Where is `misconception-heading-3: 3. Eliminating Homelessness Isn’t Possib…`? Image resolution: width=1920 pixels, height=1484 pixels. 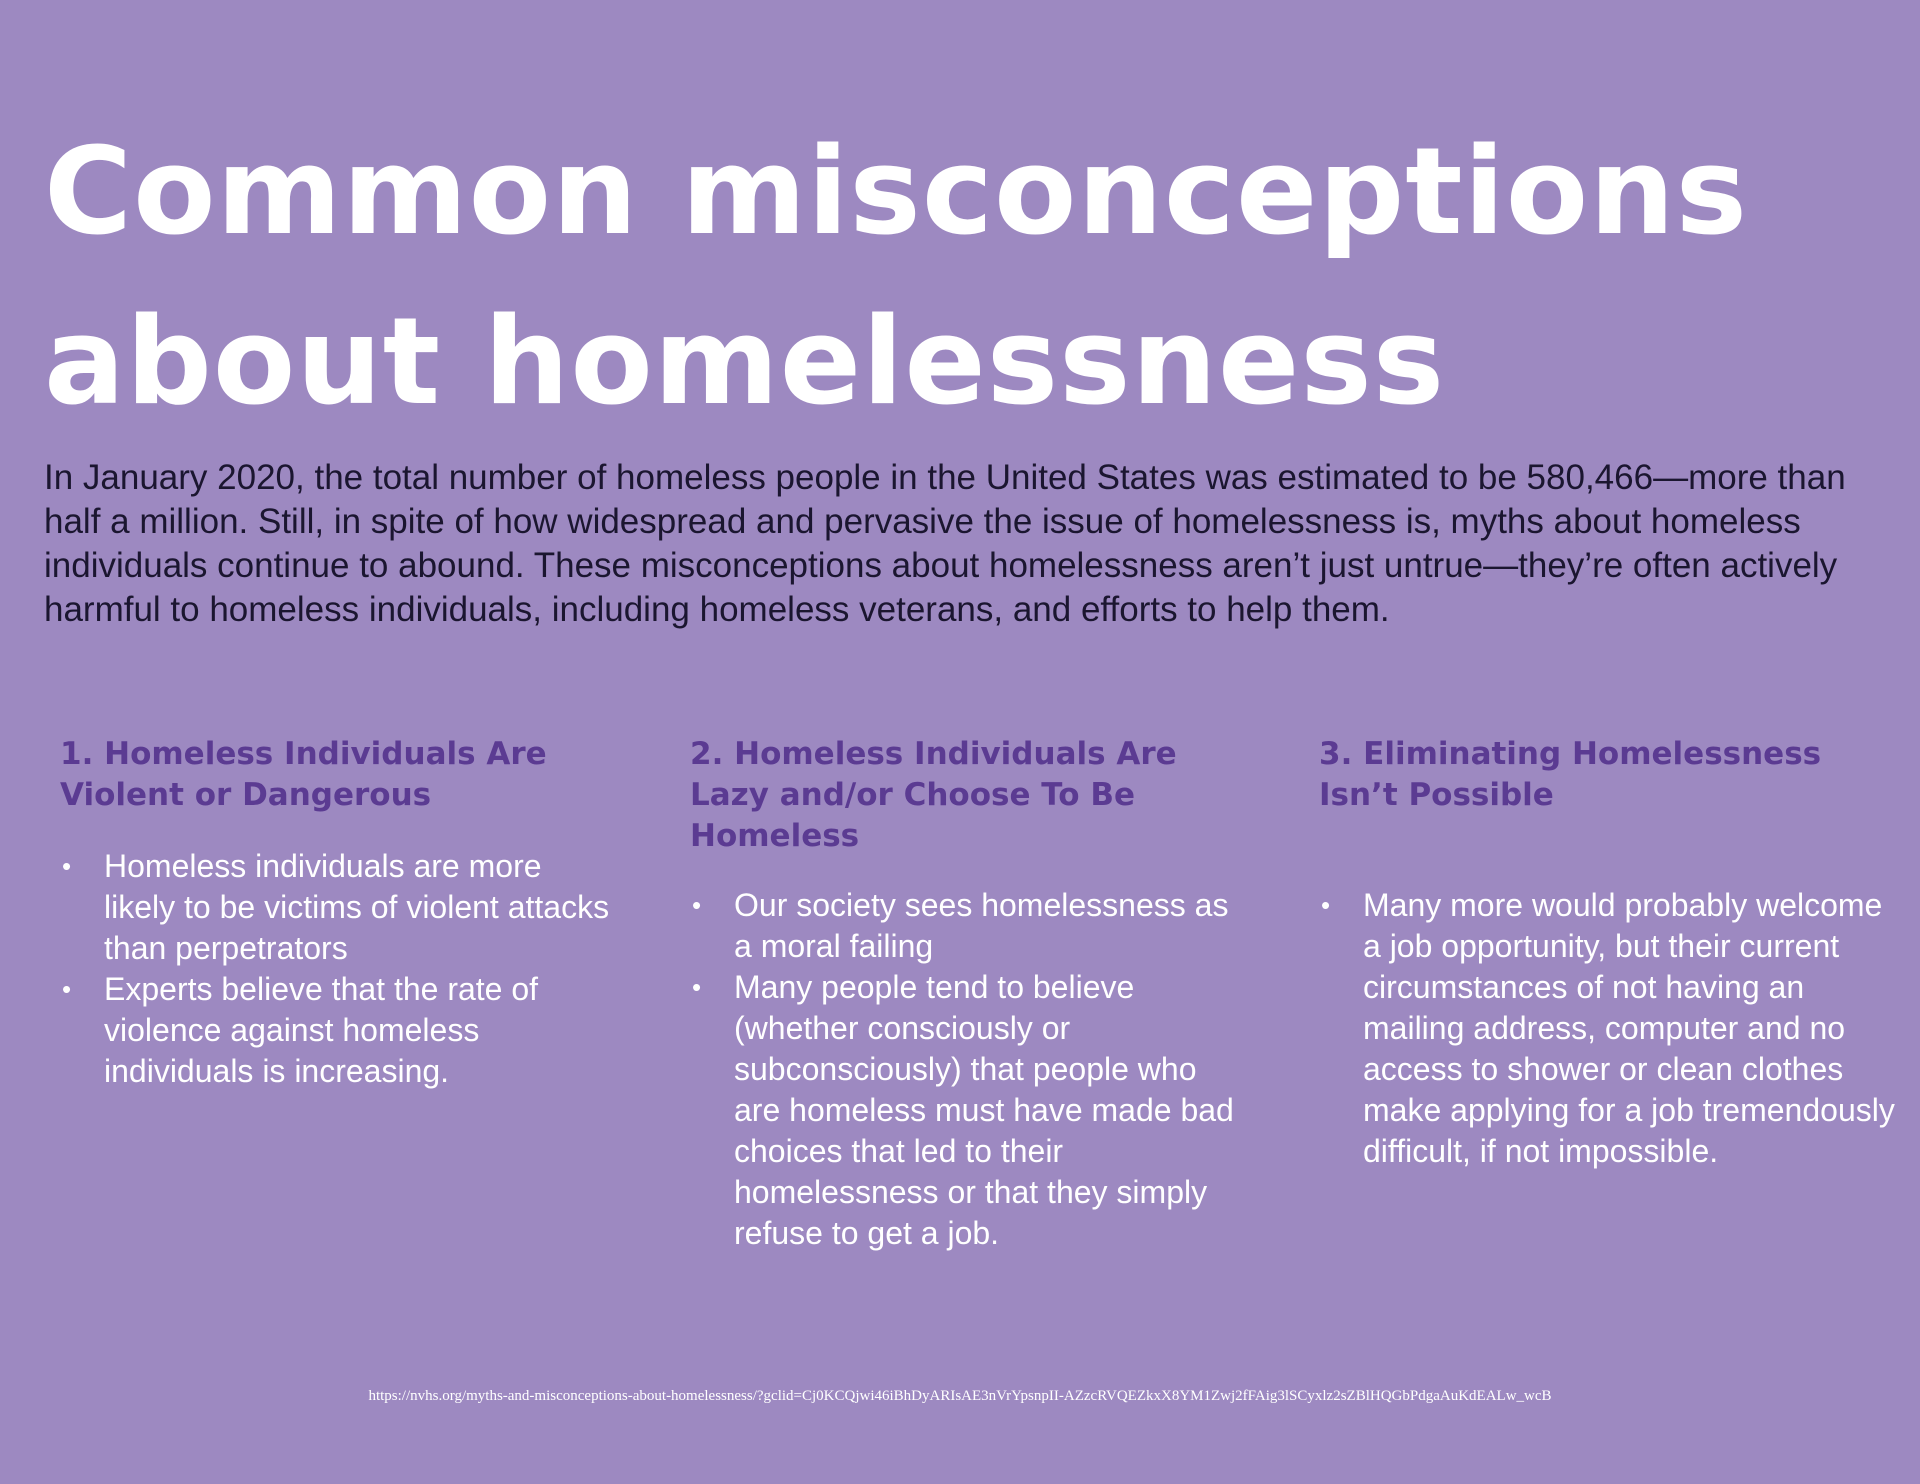
misconception-heading-3: 3. Eliminating Homelessness Isn’t Possib… is located at coordinates (1570, 774).